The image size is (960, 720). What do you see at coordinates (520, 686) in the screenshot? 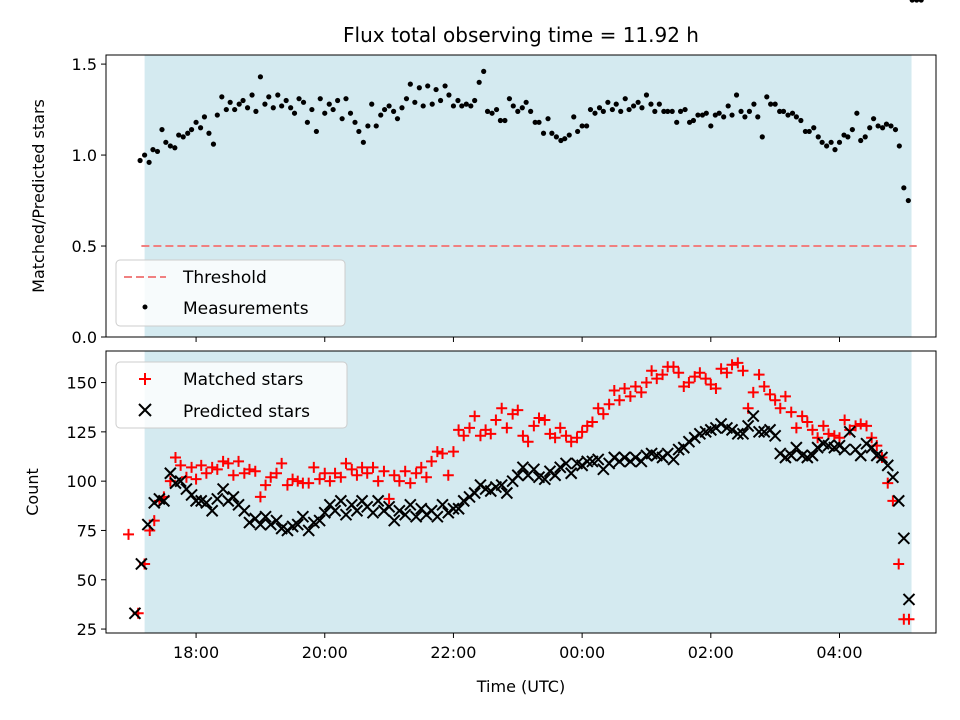
I see `x-axis-label: Time (UTC)` at bounding box center [520, 686].